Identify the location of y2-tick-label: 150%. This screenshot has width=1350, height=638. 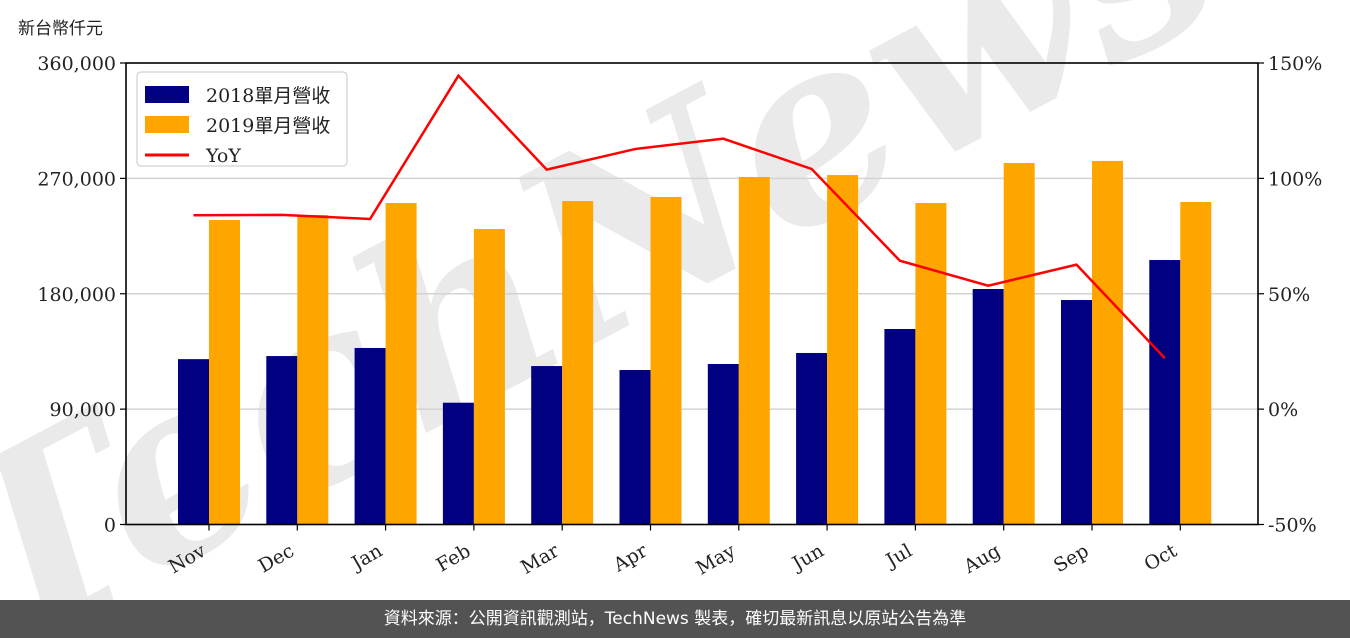
(1295, 64).